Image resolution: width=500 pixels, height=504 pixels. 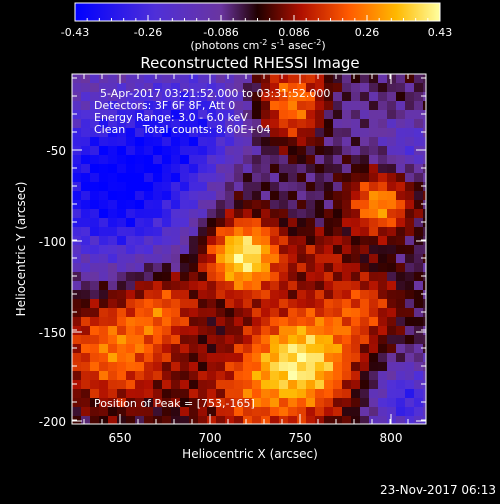 What do you see at coordinates (294, 32) in the screenshot?
I see `colorbar-tick-label: 0.086` at bounding box center [294, 32].